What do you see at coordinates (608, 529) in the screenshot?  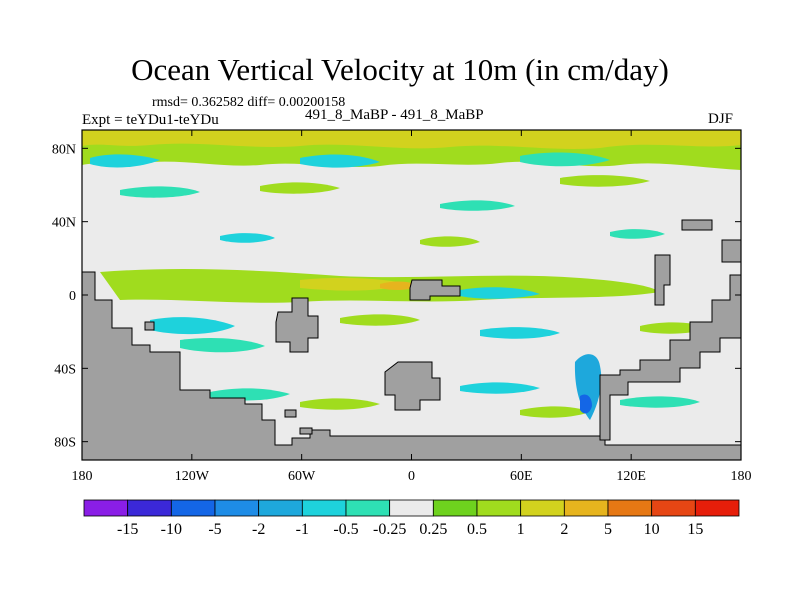 I see `colorbar-label: 5` at bounding box center [608, 529].